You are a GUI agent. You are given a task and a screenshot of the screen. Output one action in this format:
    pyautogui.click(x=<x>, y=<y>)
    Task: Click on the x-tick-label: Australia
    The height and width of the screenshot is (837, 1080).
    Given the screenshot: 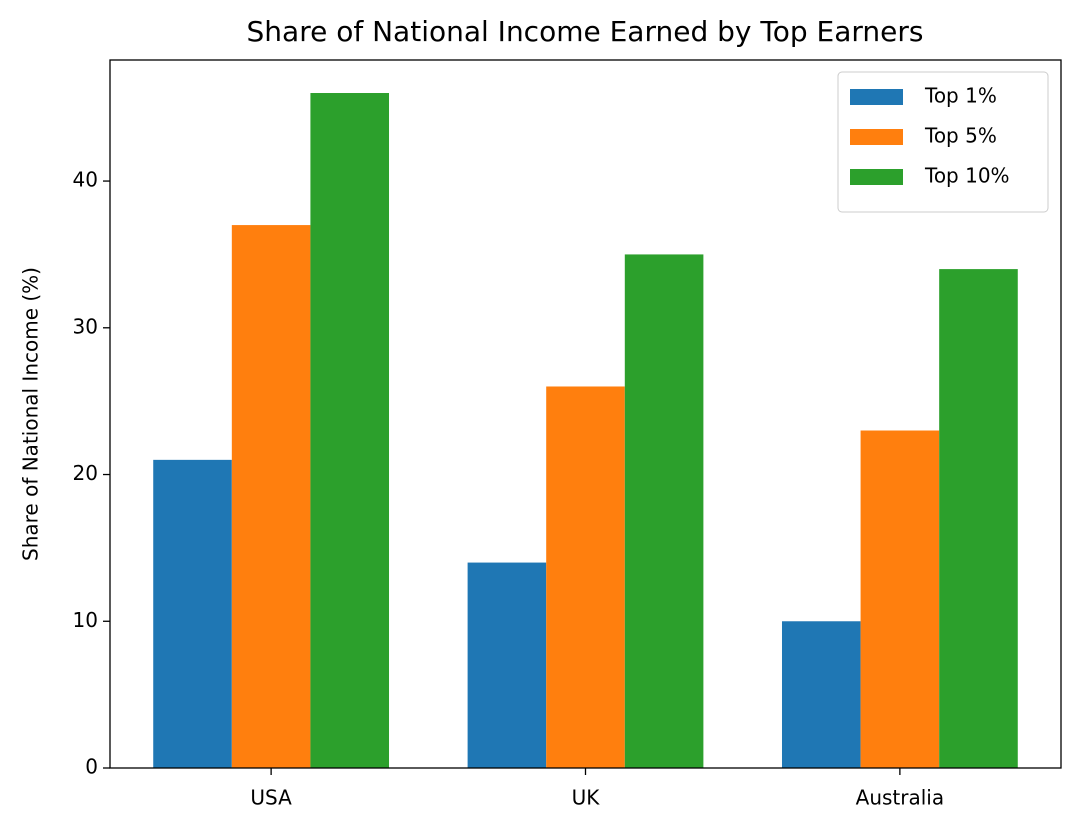 What is the action you would take?
    pyautogui.click(x=900, y=798)
    